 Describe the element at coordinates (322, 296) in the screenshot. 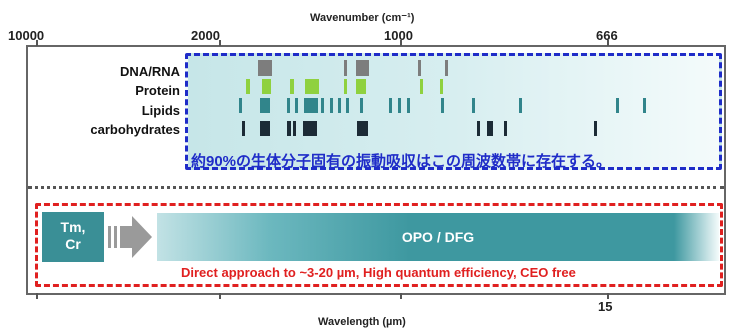

I see `bottom-axis-ticks` at that location.